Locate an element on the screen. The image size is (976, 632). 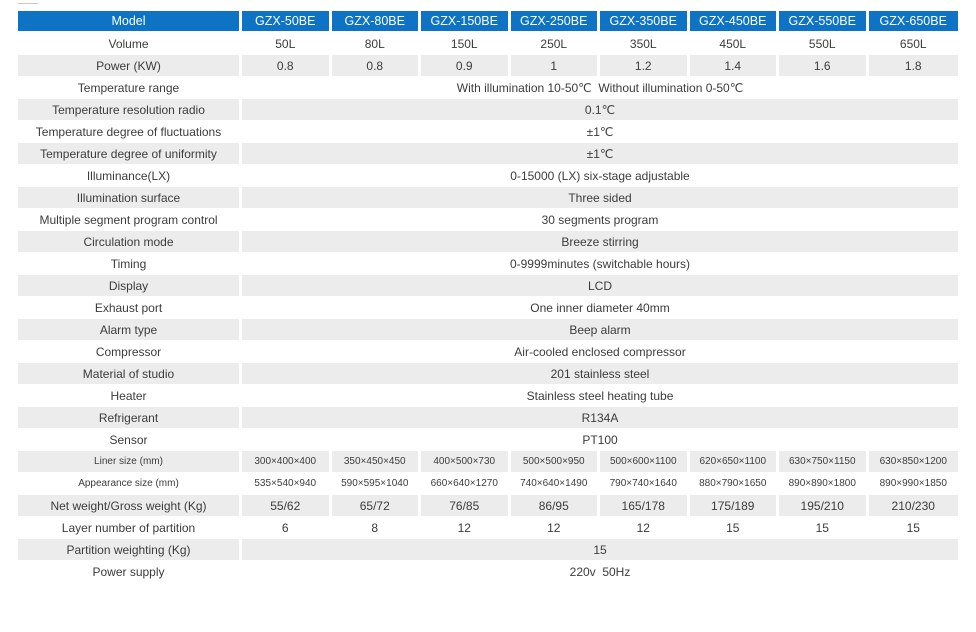
spec-value-cell: 650L is located at coordinates (913, 44).